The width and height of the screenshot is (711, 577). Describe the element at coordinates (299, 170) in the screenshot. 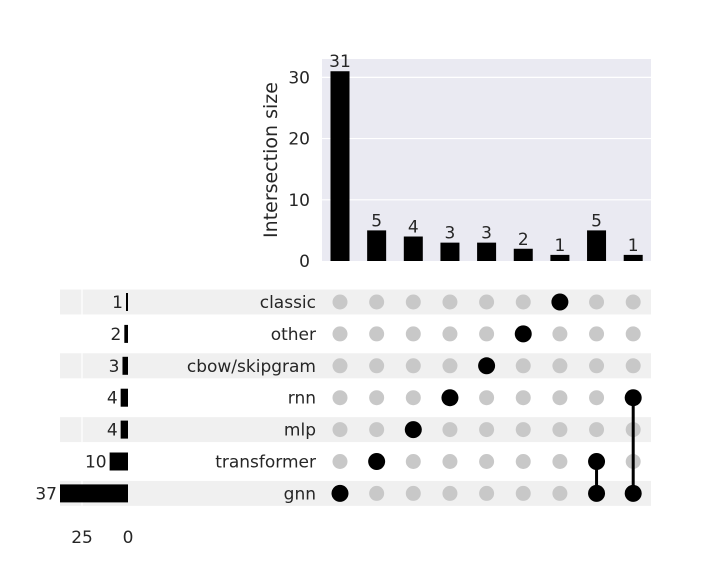

I see `y-axis-ticks: 0 10 20 30` at that location.